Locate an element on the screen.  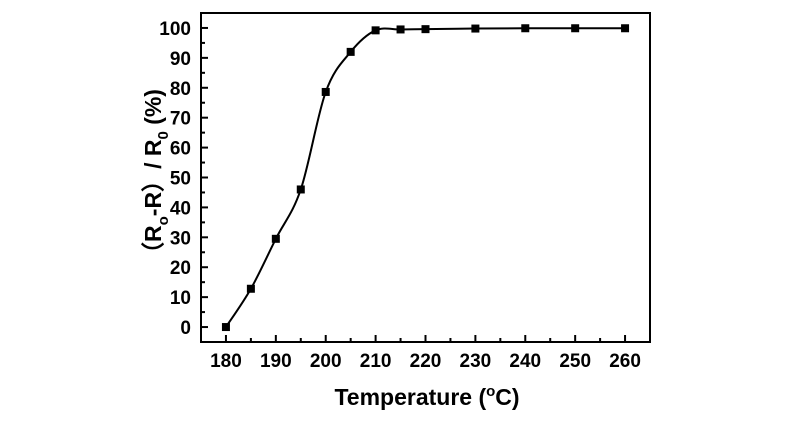
y-tick-label: 60 is located at coordinates (180, 149).